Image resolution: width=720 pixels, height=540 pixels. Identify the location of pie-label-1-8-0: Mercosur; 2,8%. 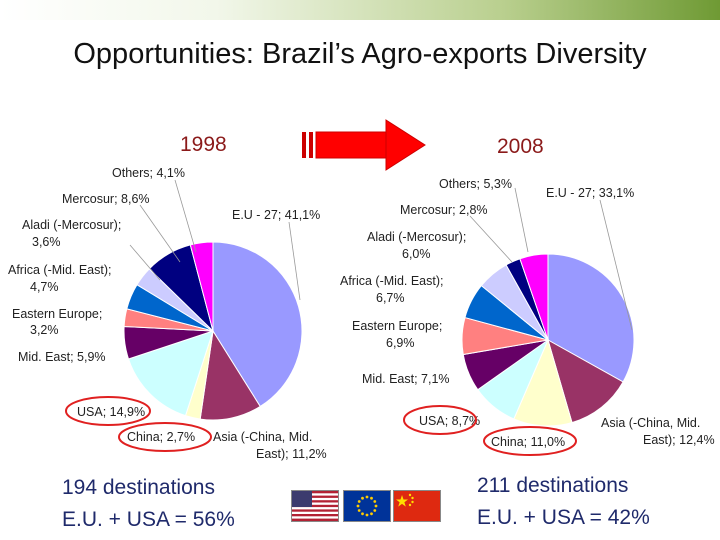
(444, 210).